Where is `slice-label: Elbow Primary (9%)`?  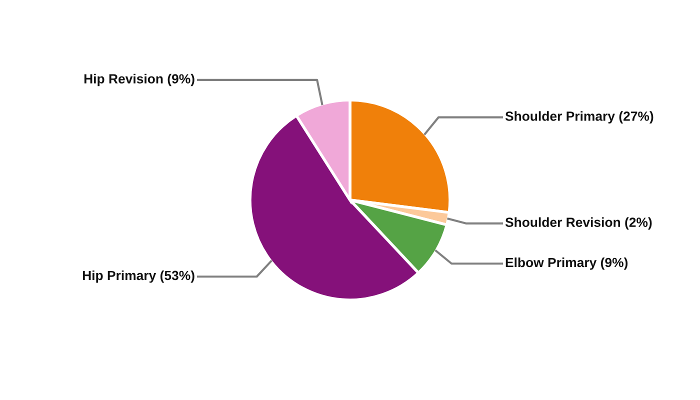
slice-label: Elbow Primary (9%) is located at coordinates (567, 263).